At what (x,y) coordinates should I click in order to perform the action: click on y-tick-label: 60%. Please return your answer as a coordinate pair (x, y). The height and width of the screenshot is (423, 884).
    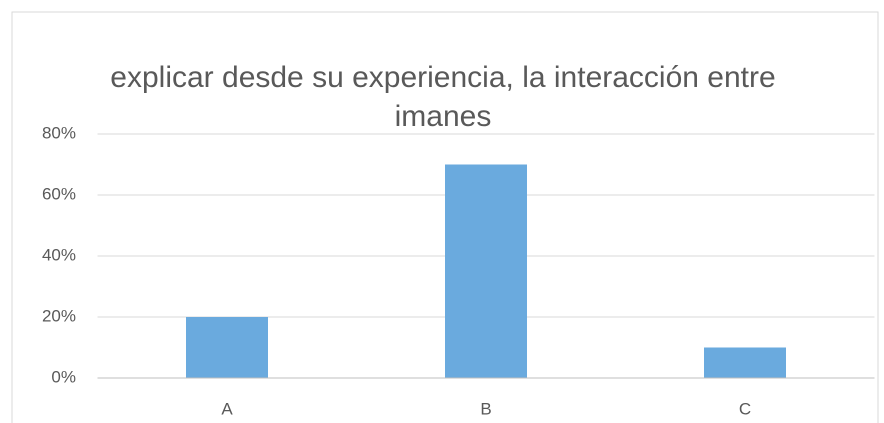
    Looking at the image, I should click on (59, 193).